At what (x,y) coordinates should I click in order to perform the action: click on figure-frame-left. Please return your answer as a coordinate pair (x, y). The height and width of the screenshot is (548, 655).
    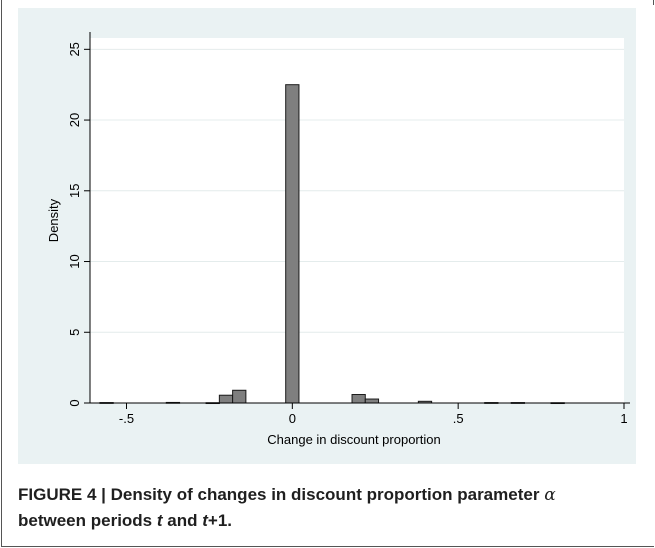
    Looking at the image, I should click on (1, 273).